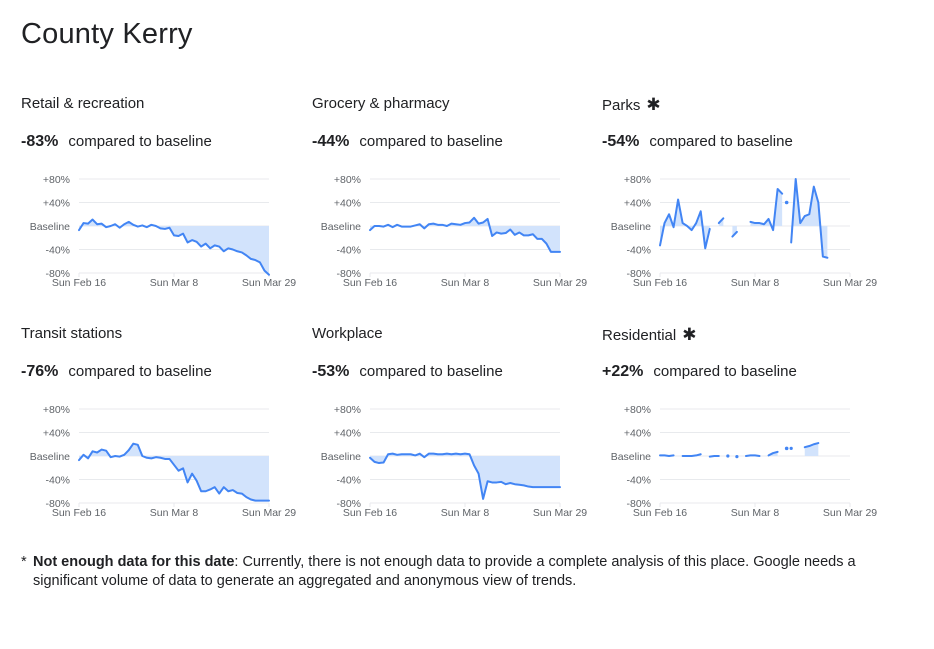 The width and height of the screenshot is (934, 649). I want to click on change-percent: -54%, so click(621, 141).